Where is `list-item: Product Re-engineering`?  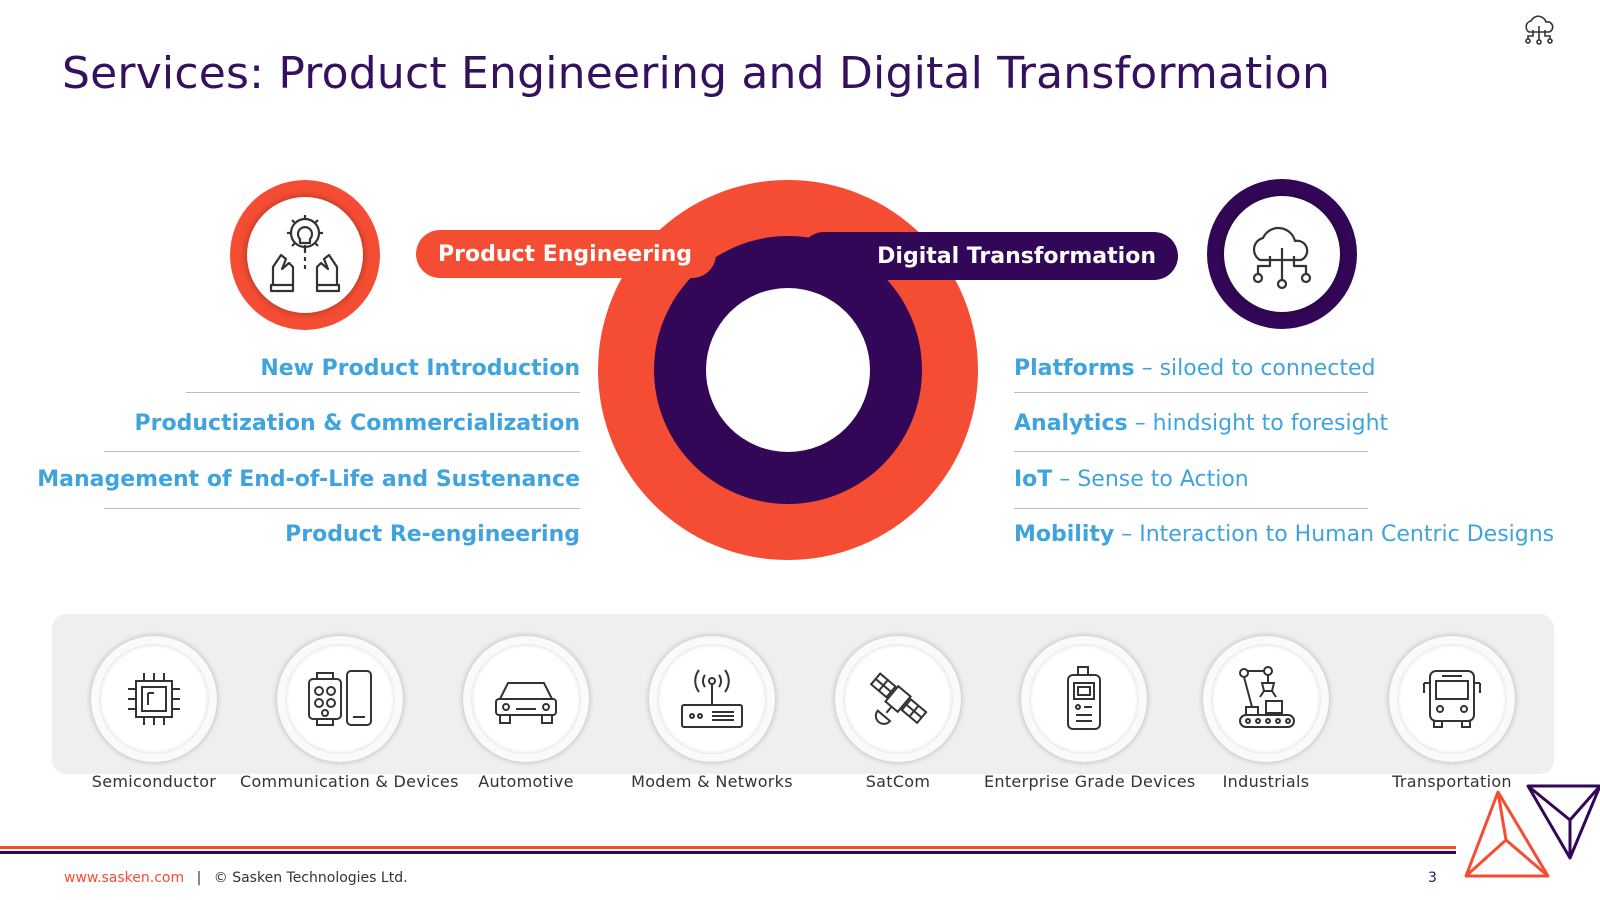 list-item: Product Re-engineering is located at coordinates (432, 534).